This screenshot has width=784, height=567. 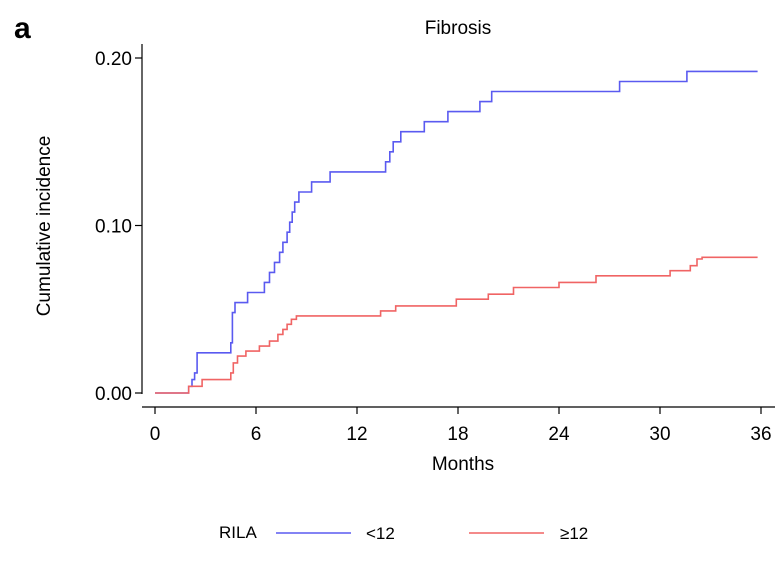 What do you see at coordinates (113, 227) in the screenshot?
I see `y-tick-label: 0.10` at bounding box center [113, 227].